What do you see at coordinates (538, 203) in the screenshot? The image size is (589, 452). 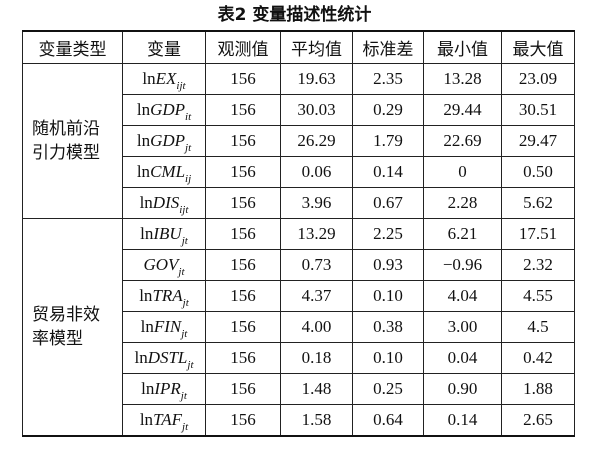 I see `max-cell: 5.62` at bounding box center [538, 203].